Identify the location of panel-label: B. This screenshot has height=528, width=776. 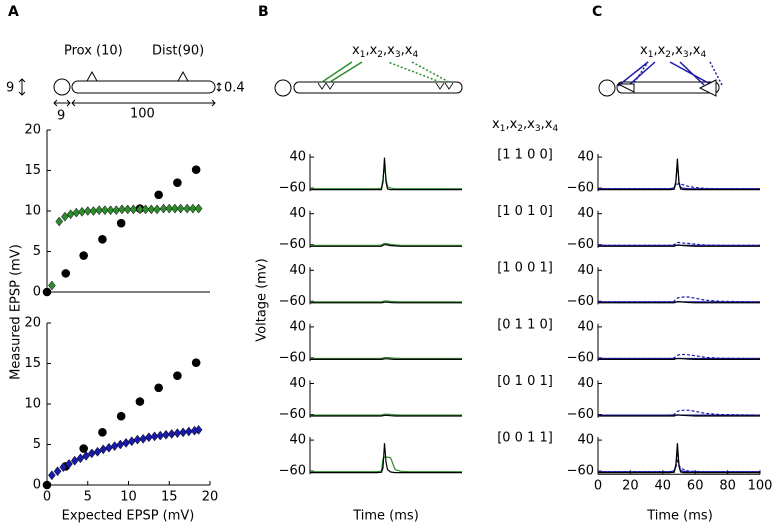
(263, 12).